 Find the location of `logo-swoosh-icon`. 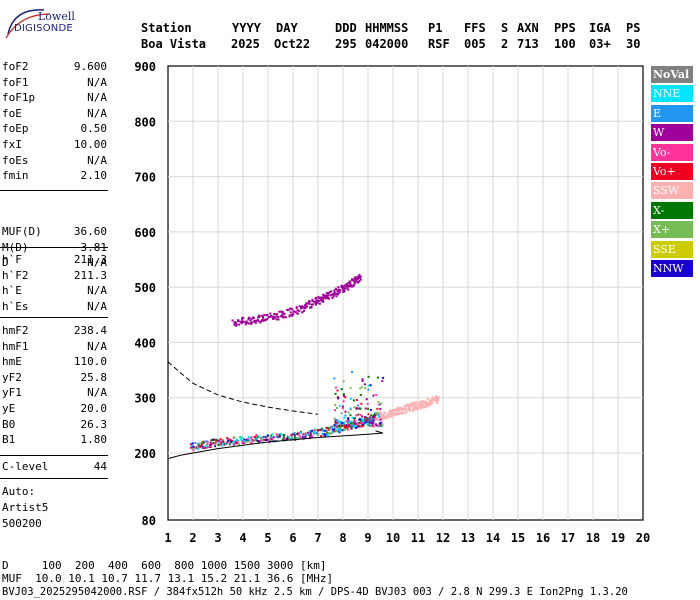

logo-swoosh-icon is located at coordinates (28, 24).